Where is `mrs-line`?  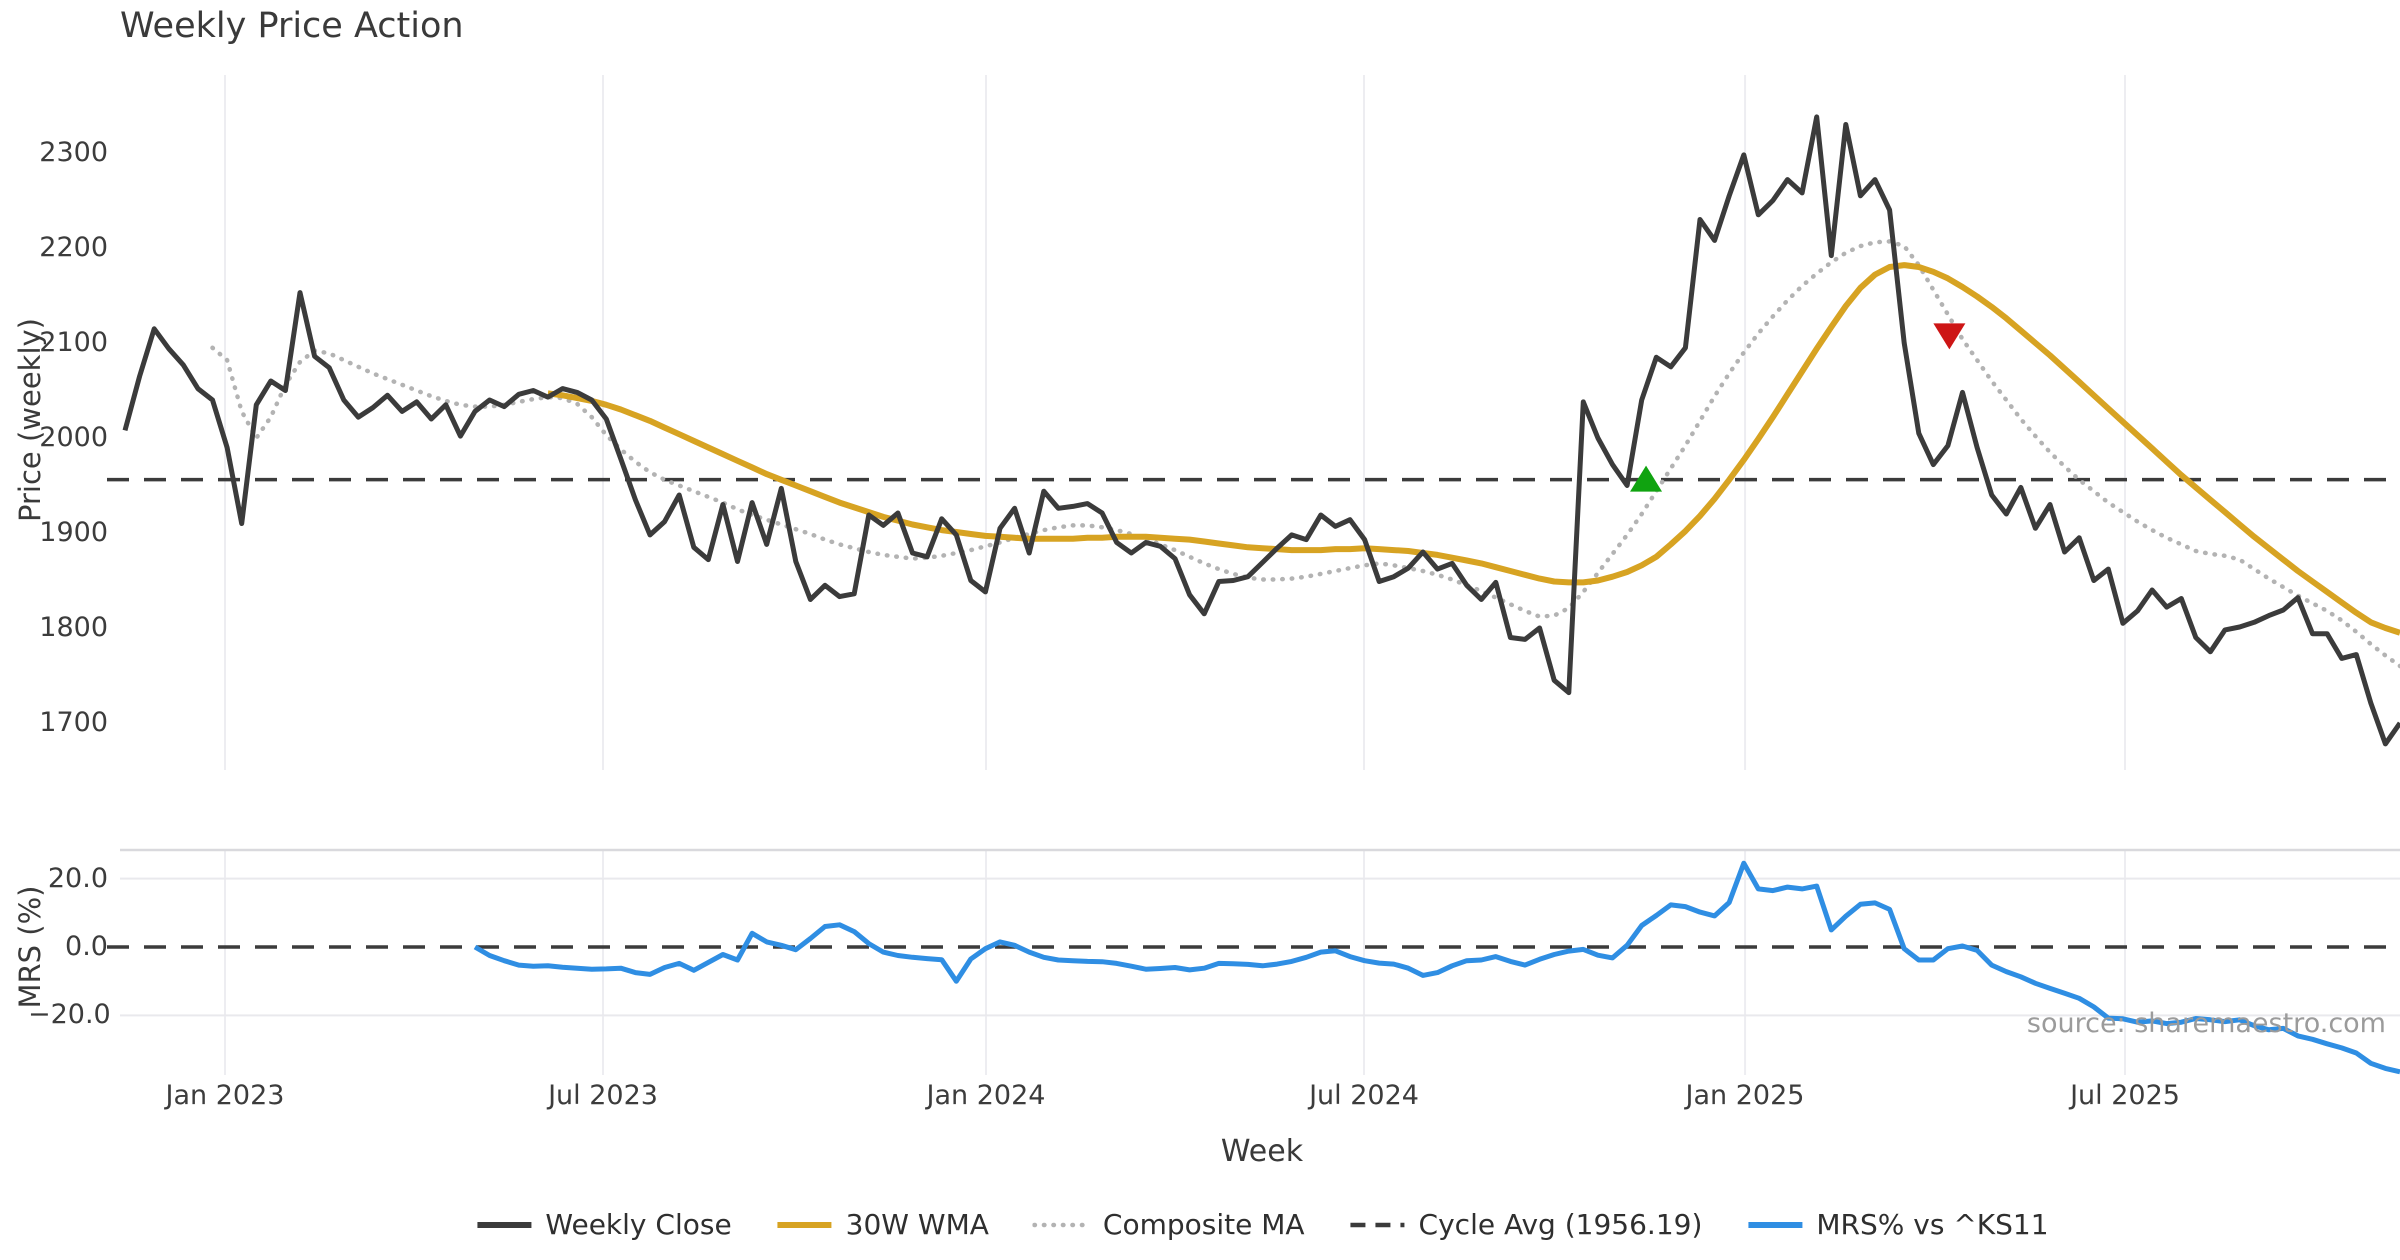 mrs-line is located at coordinates (1436, 967).